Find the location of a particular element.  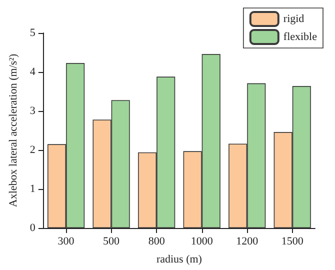

x-tick-label: 1200 is located at coordinates (247, 242).